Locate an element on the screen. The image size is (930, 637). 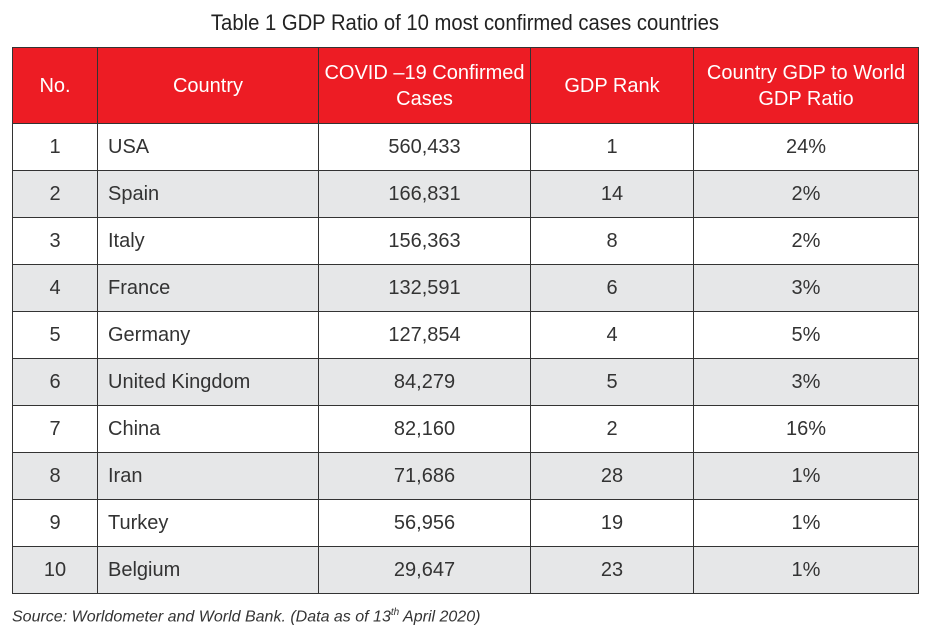
cell-gdp-rank: 19 is located at coordinates (612, 523).